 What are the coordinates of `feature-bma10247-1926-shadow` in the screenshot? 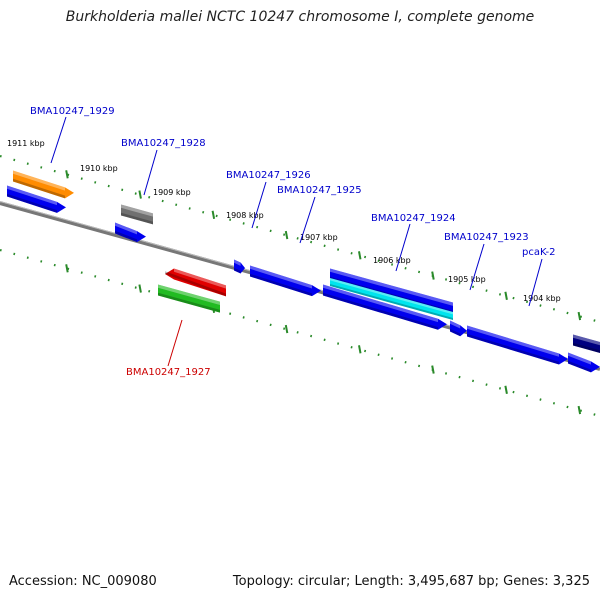 It's located at (237, 270).